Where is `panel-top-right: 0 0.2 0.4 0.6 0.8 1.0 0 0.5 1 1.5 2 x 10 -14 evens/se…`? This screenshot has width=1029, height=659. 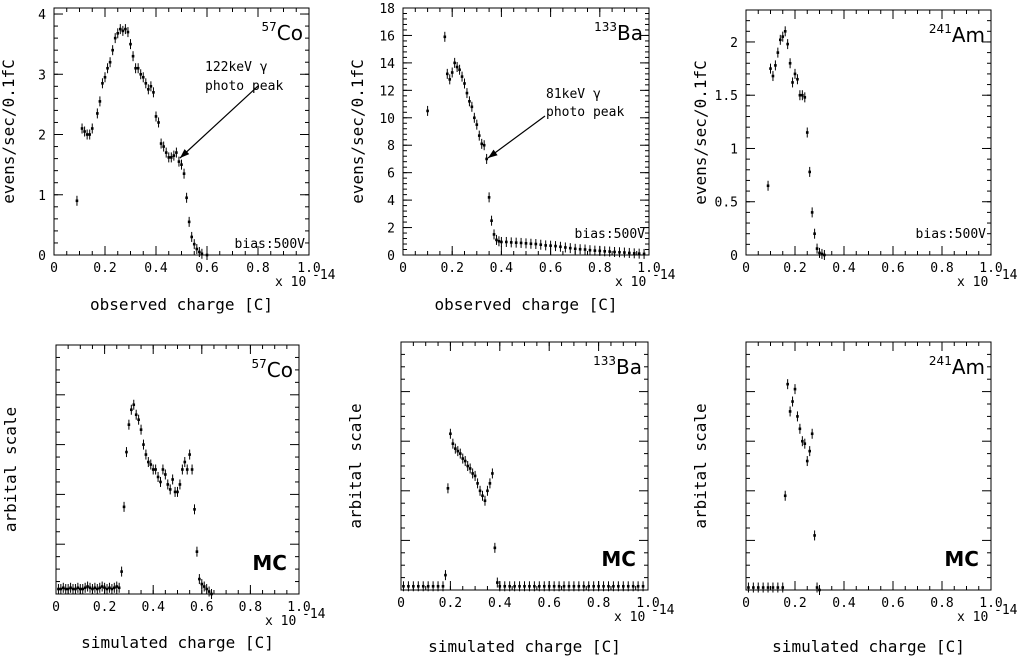 panel-top-right: 0 0.2 0.4 0.6 0.8 1.0 0 0.5 1 1.5 2 x 10 -14 evens/se… is located at coordinates (854, 149).